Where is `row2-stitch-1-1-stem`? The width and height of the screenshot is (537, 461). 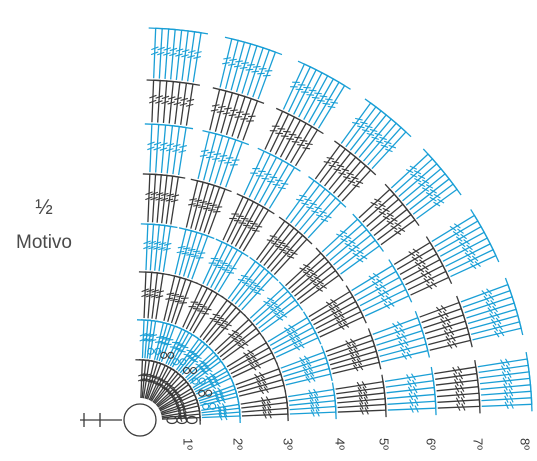
row2-stitch-1-1-stem is located at coordinates (218, 398).